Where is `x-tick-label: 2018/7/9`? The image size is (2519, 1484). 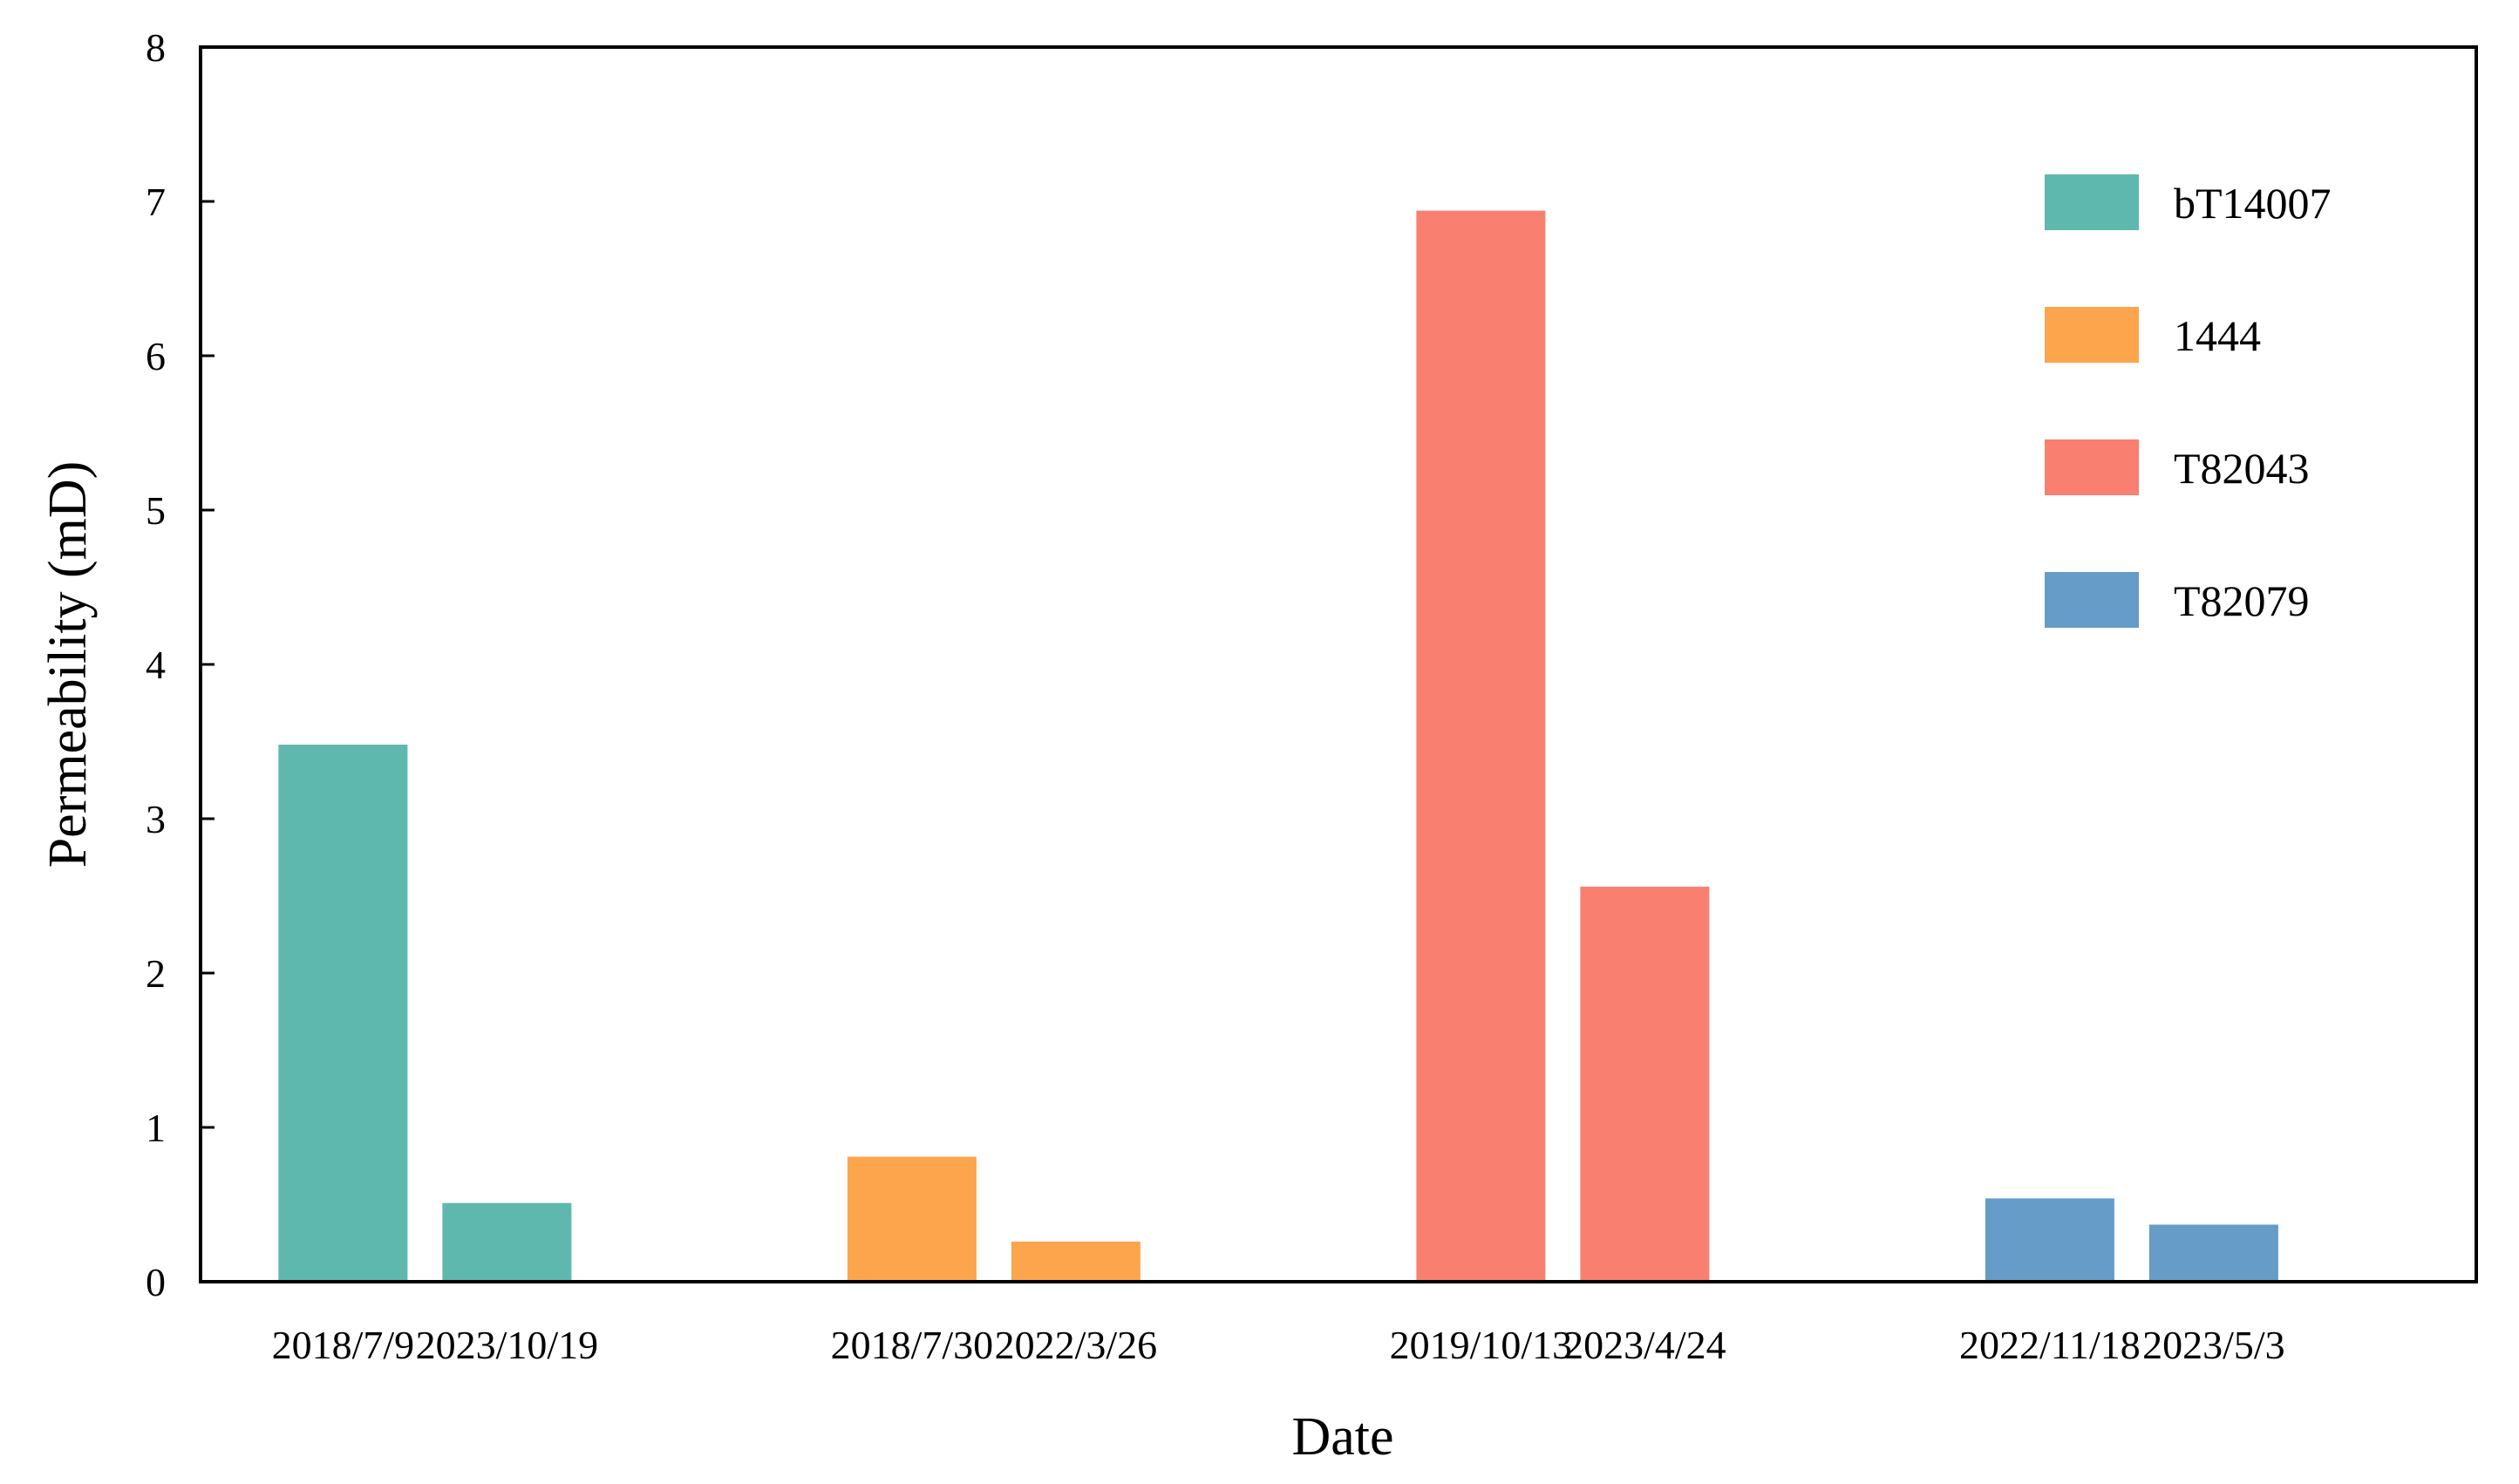 x-tick-label: 2018/7/9 is located at coordinates (343, 1345).